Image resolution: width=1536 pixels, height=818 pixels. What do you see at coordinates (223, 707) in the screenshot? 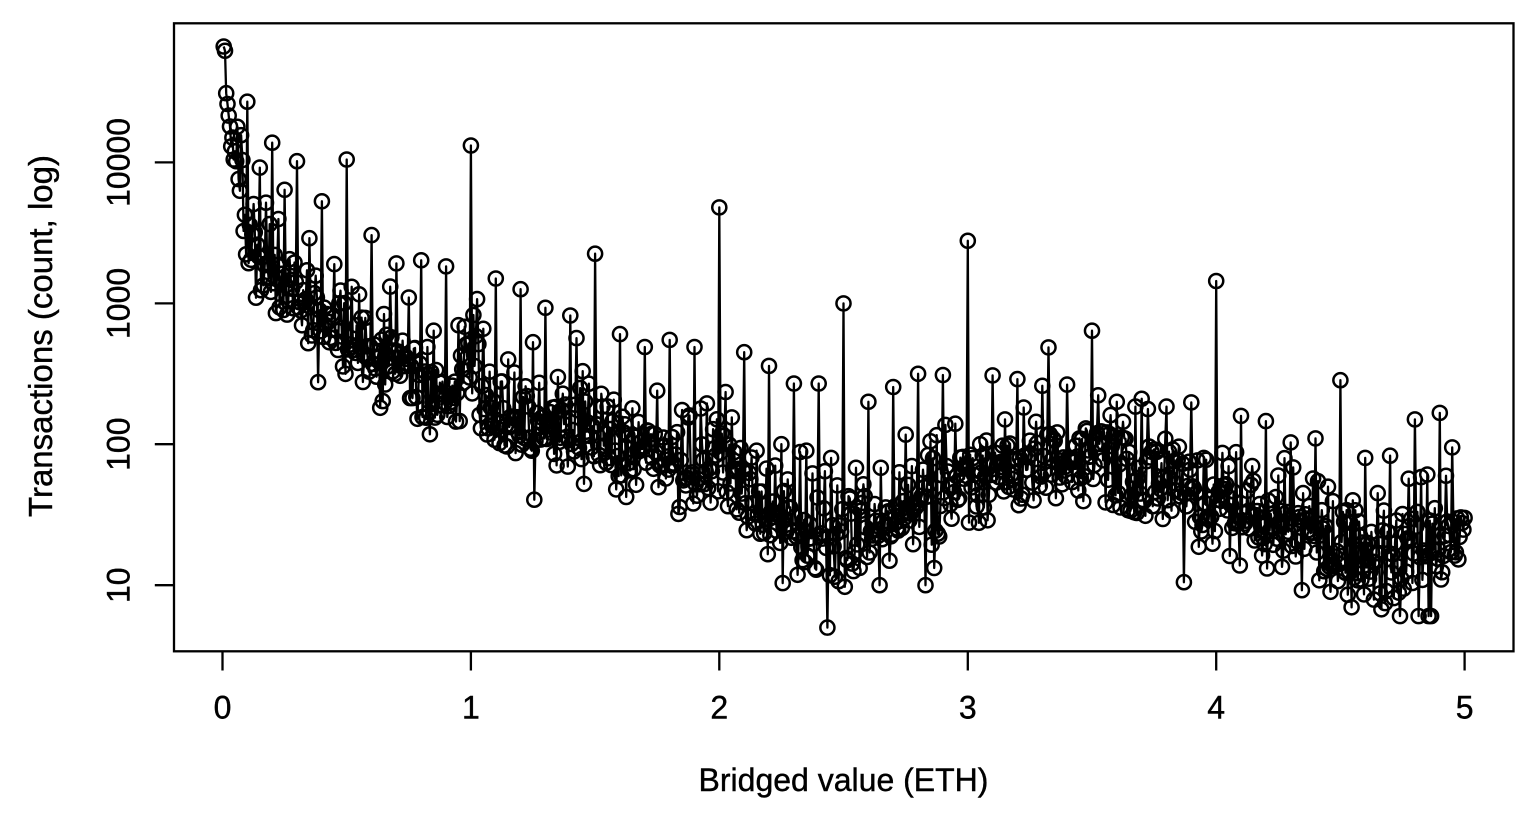
I see `svg-text: 0` at bounding box center [223, 707].